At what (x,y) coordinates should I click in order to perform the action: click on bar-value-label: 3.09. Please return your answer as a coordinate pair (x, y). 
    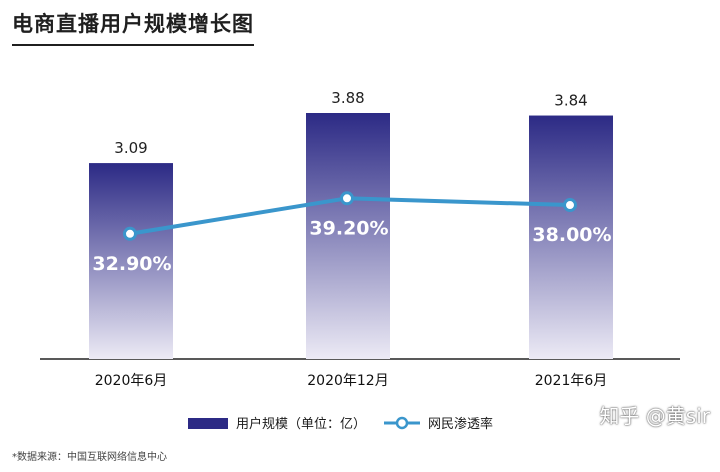
    Looking at the image, I should click on (130, 148).